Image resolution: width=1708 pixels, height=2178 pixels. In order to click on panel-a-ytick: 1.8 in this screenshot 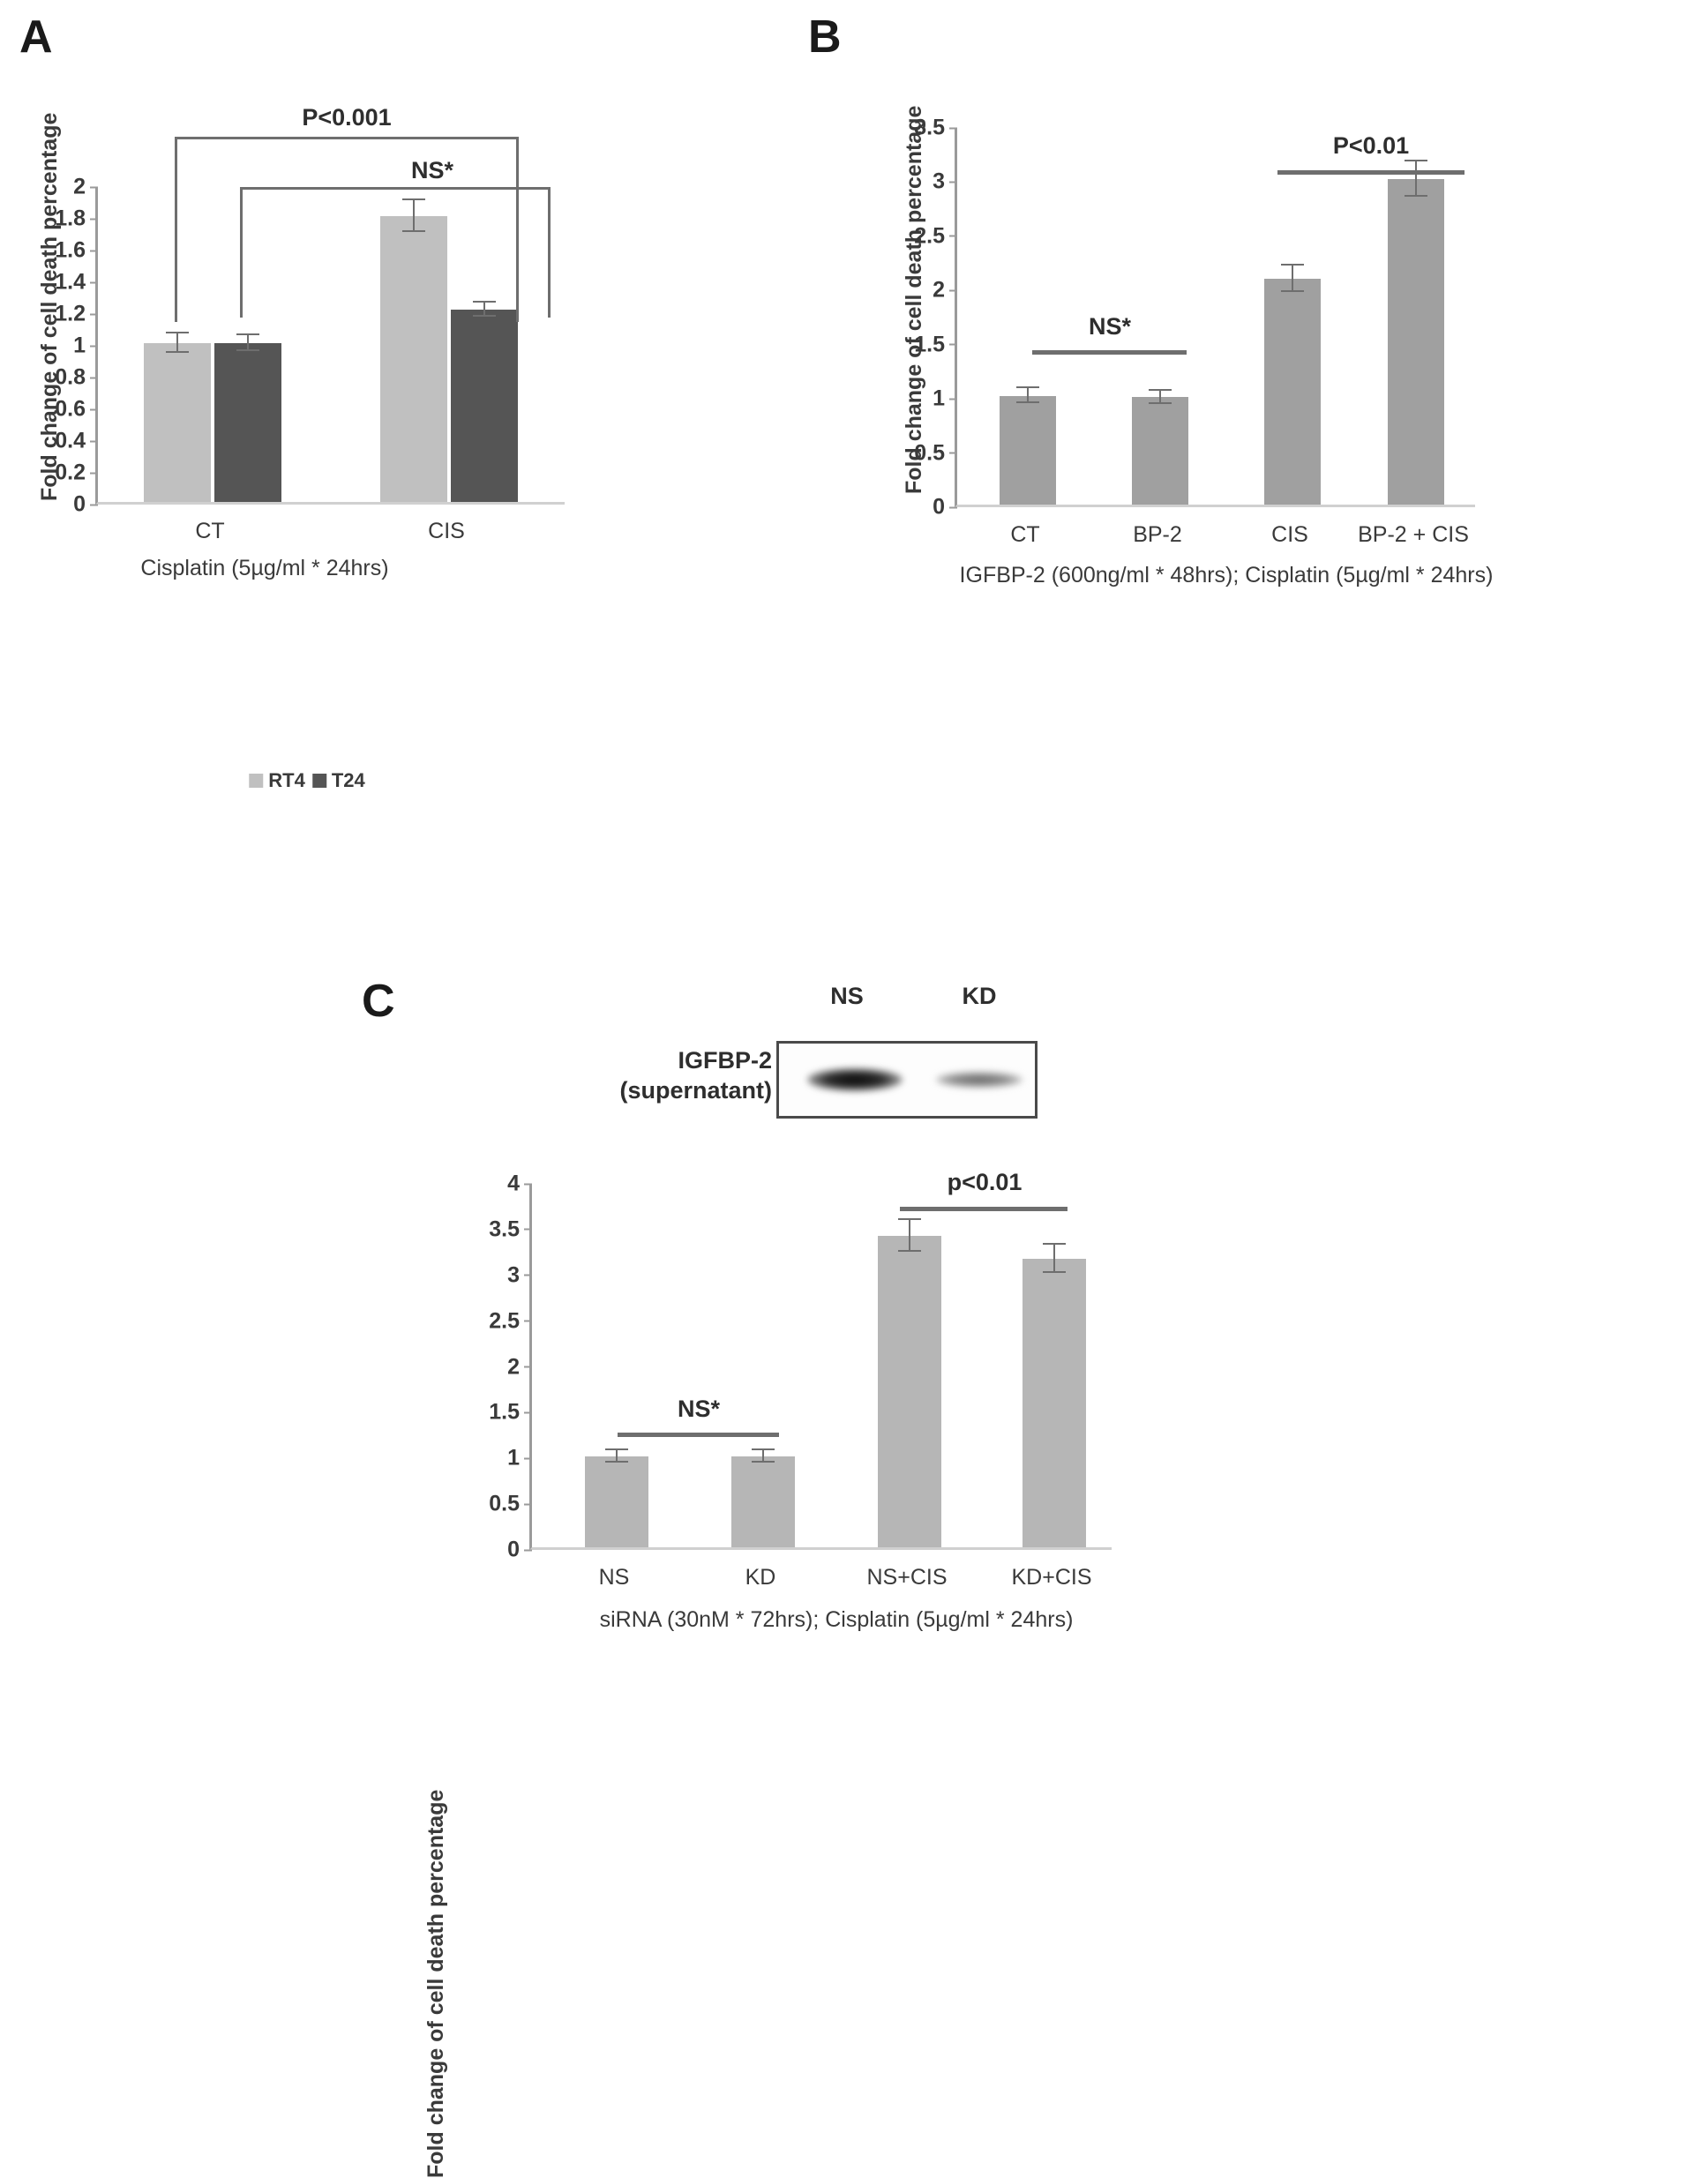, I will do `click(76, 218)`.